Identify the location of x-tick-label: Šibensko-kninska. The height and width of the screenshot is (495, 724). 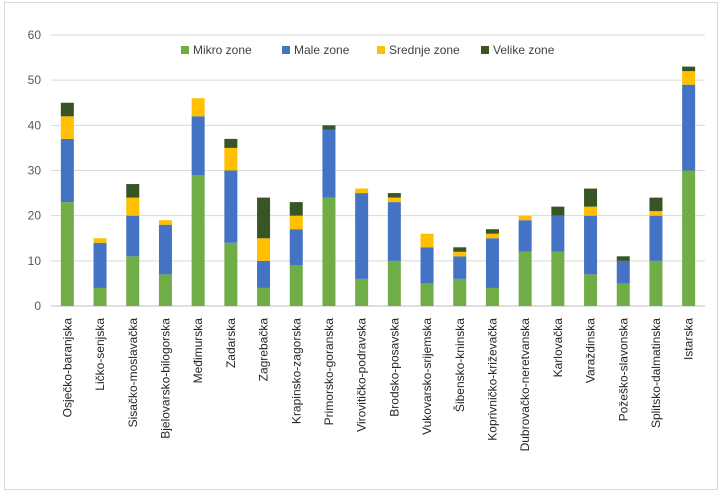
(459, 365).